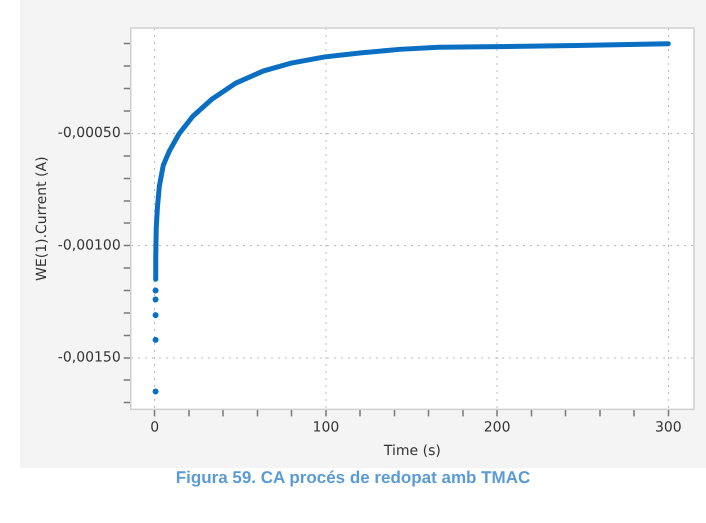 The width and height of the screenshot is (706, 523). What do you see at coordinates (89, 133) in the screenshot?
I see `y-tick-label: -0,00050` at bounding box center [89, 133].